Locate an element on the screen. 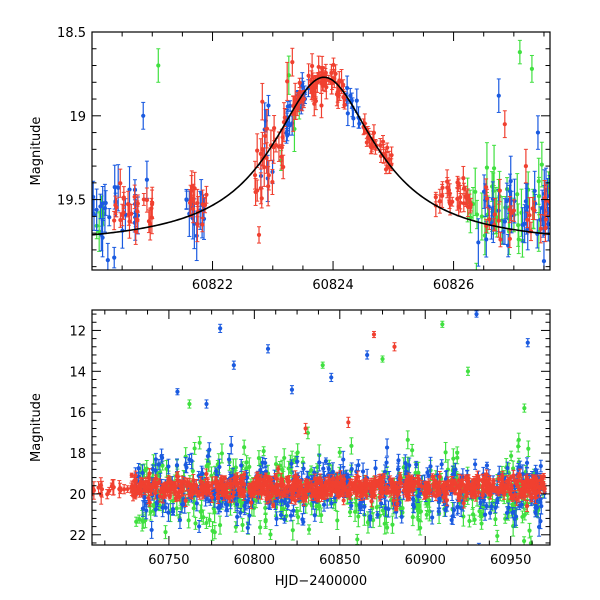 Image resolution: width=600 pixels, height=600 pixels. x-tick-label: 60826 is located at coordinates (453, 285).